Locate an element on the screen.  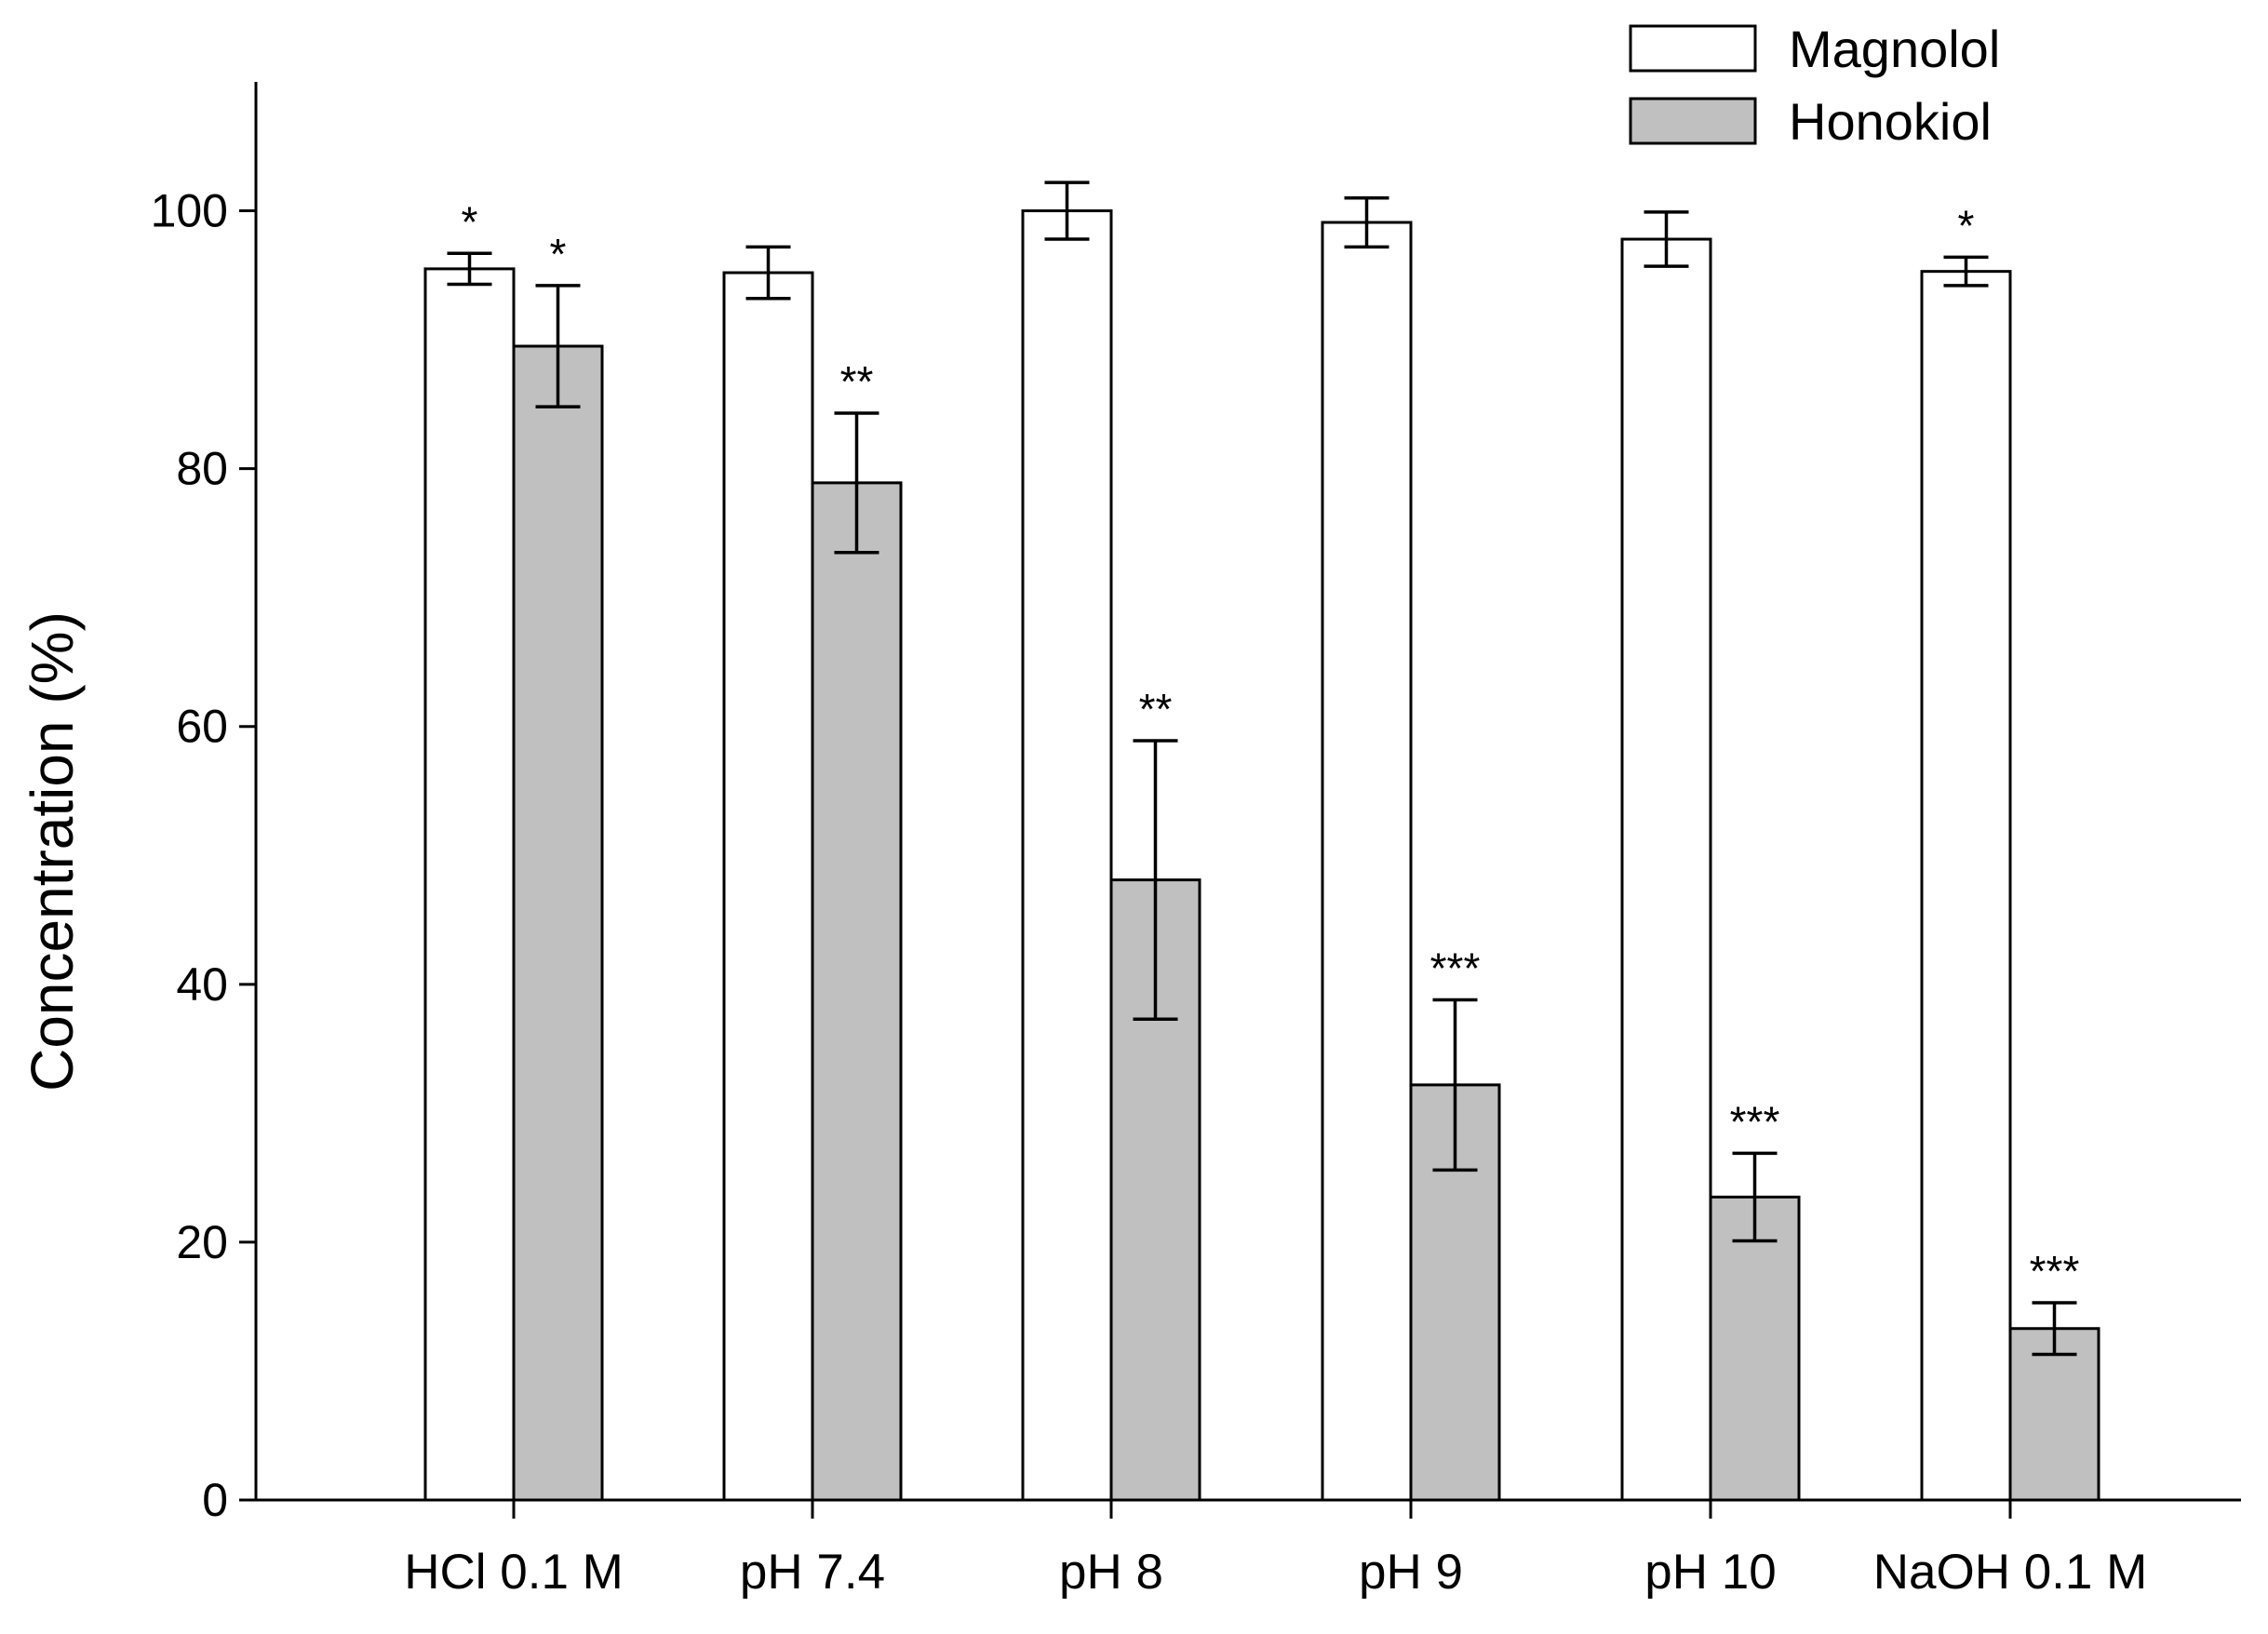
x-axis-ticks: HCl 0.1 M pH 7.4 pH 8 pH 9 pH 10 NaOH 0.1 M is located at coordinates (1275, 1550).